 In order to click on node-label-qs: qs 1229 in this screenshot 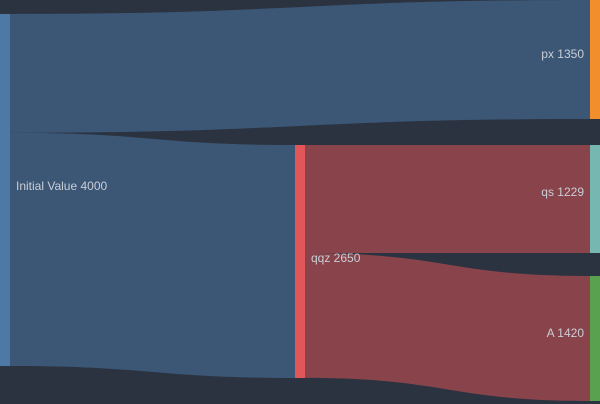, I will do `click(562, 192)`.